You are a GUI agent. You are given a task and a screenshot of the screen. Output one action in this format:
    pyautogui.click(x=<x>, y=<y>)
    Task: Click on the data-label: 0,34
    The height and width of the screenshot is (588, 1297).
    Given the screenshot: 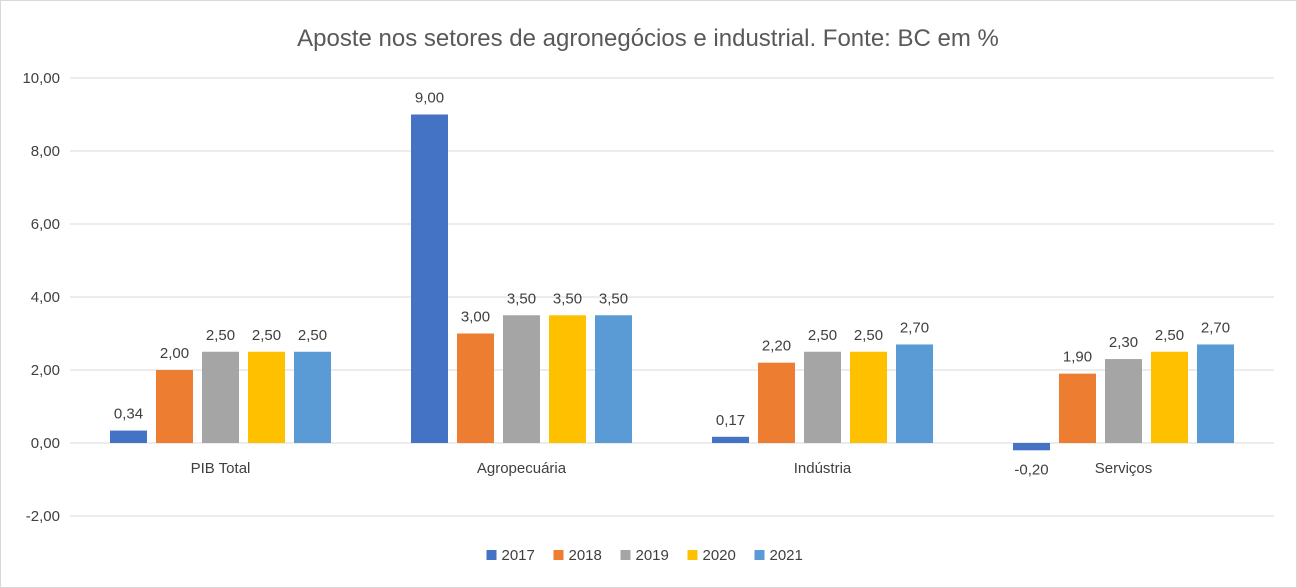 What is the action you would take?
    pyautogui.click(x=128, y=414)
    